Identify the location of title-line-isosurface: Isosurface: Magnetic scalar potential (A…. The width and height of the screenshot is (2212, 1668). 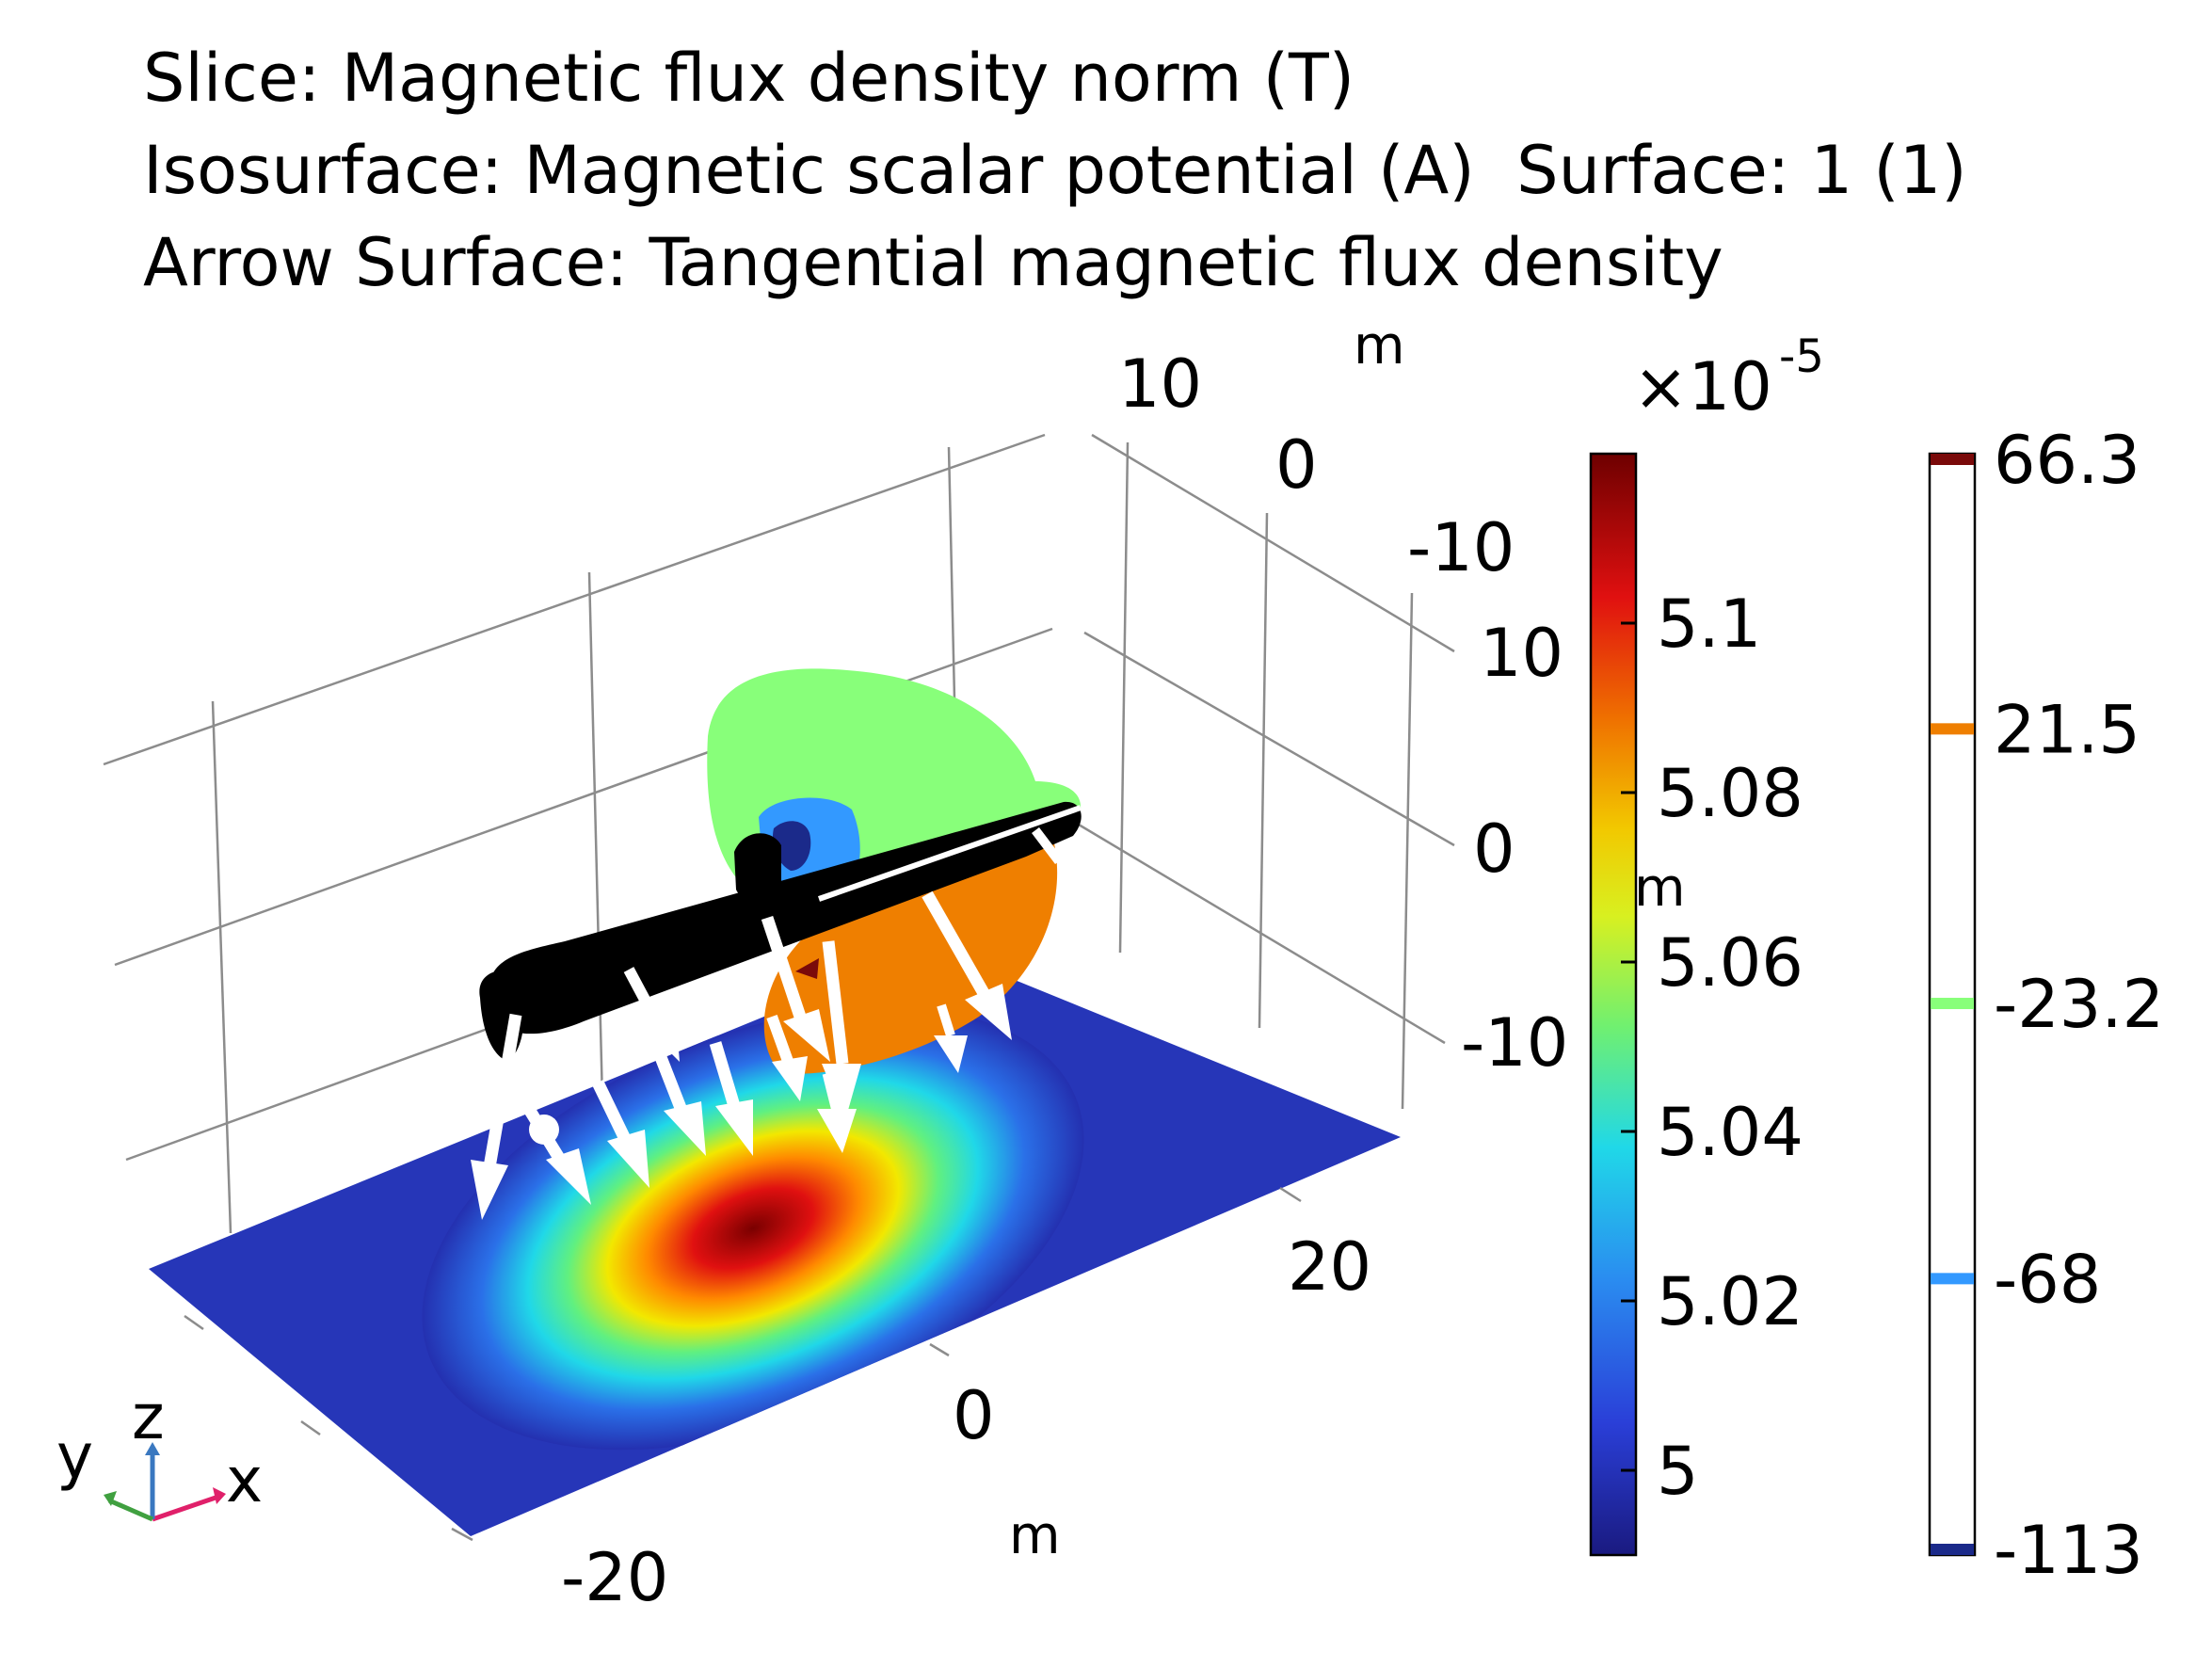
(1055, 170).